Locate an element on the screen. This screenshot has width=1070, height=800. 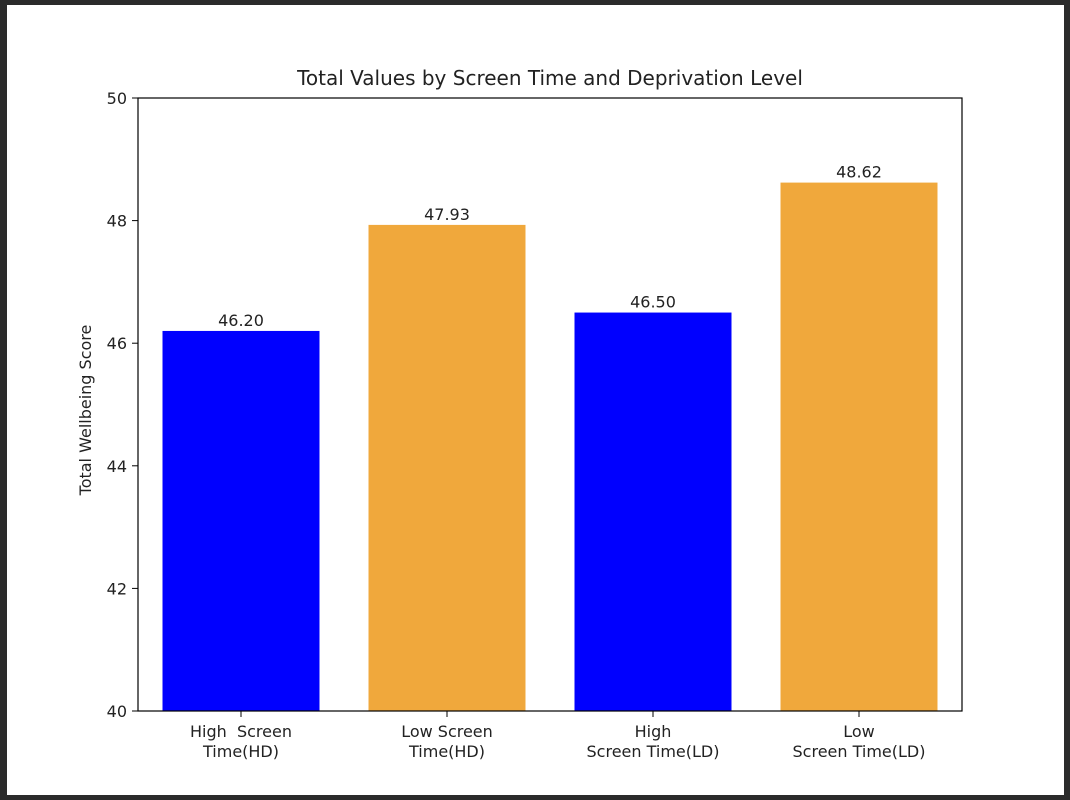
y-tick-label: 44 is located at coordinates (117, 466).